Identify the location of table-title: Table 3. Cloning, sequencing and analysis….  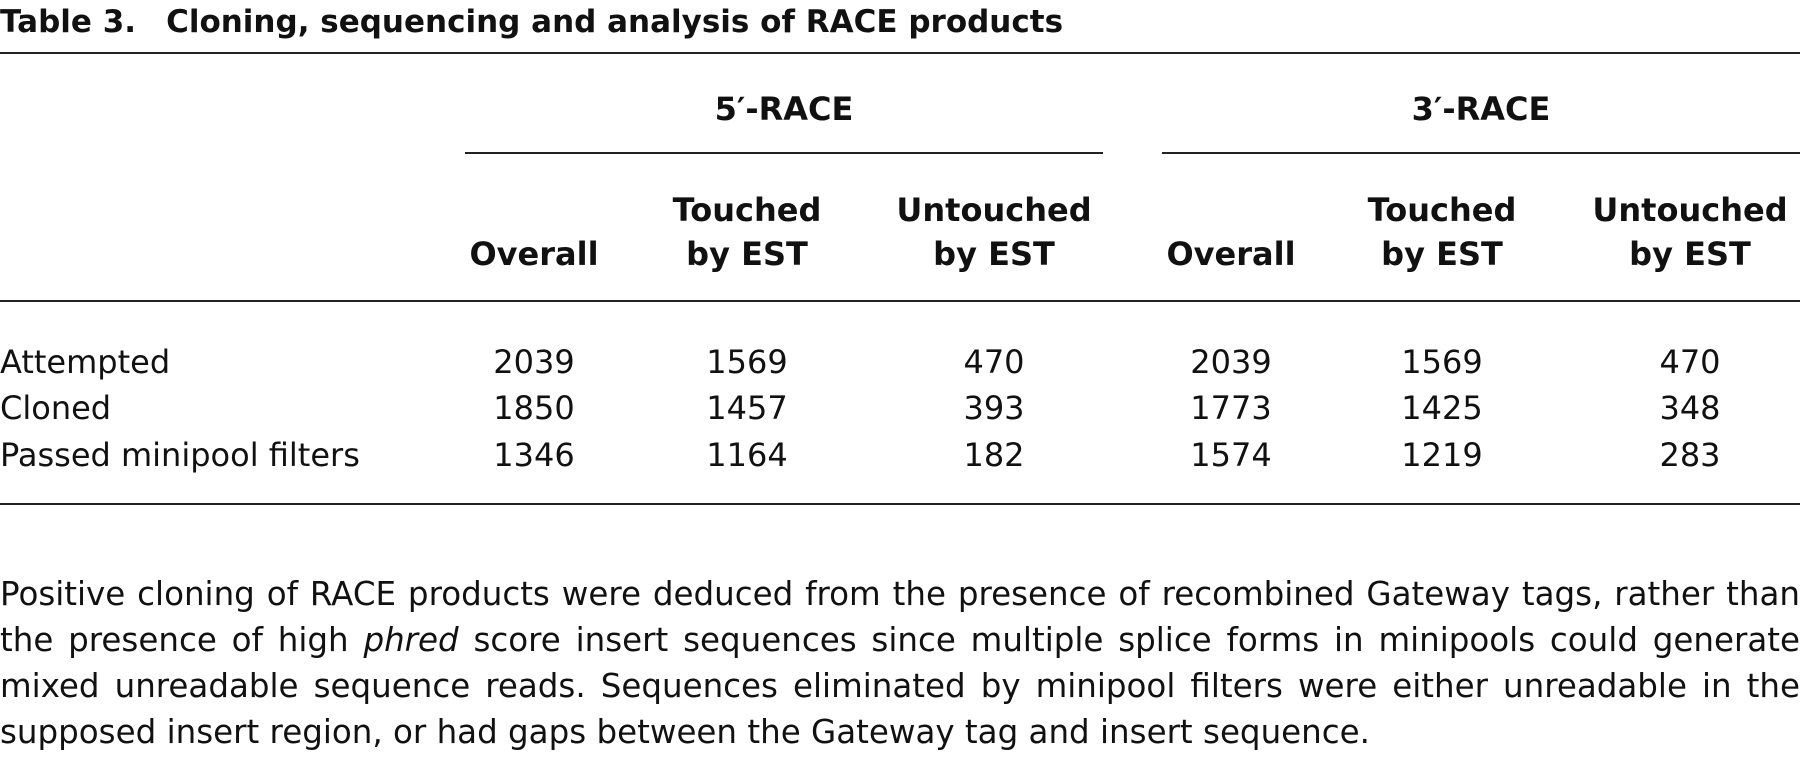
(531, 22).